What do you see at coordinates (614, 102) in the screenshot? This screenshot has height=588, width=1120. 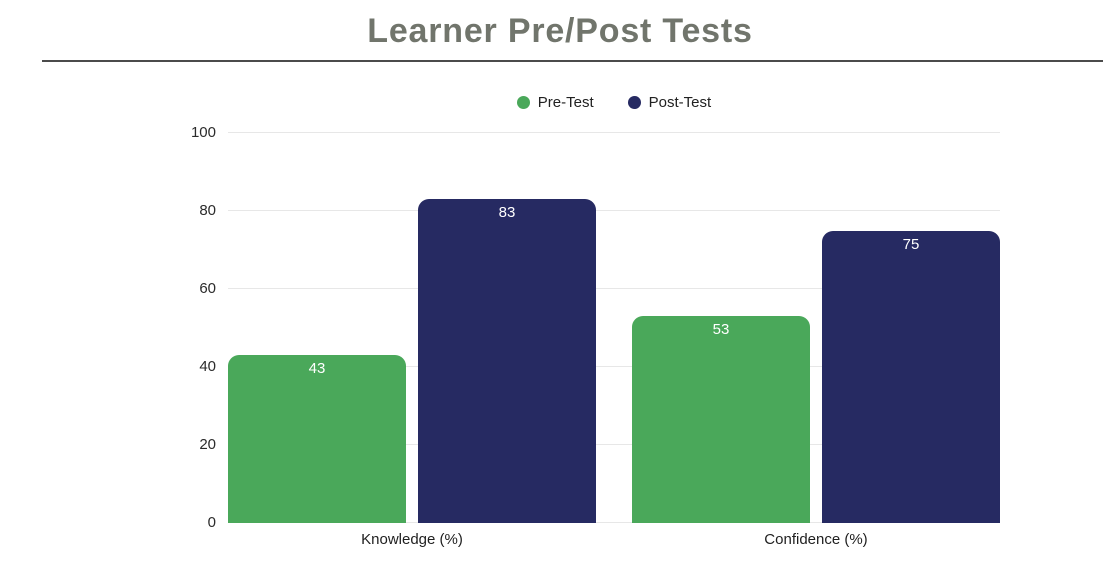 I see `chart-legend: Pre-Test Post-Test` at bounding box center [614, 102].